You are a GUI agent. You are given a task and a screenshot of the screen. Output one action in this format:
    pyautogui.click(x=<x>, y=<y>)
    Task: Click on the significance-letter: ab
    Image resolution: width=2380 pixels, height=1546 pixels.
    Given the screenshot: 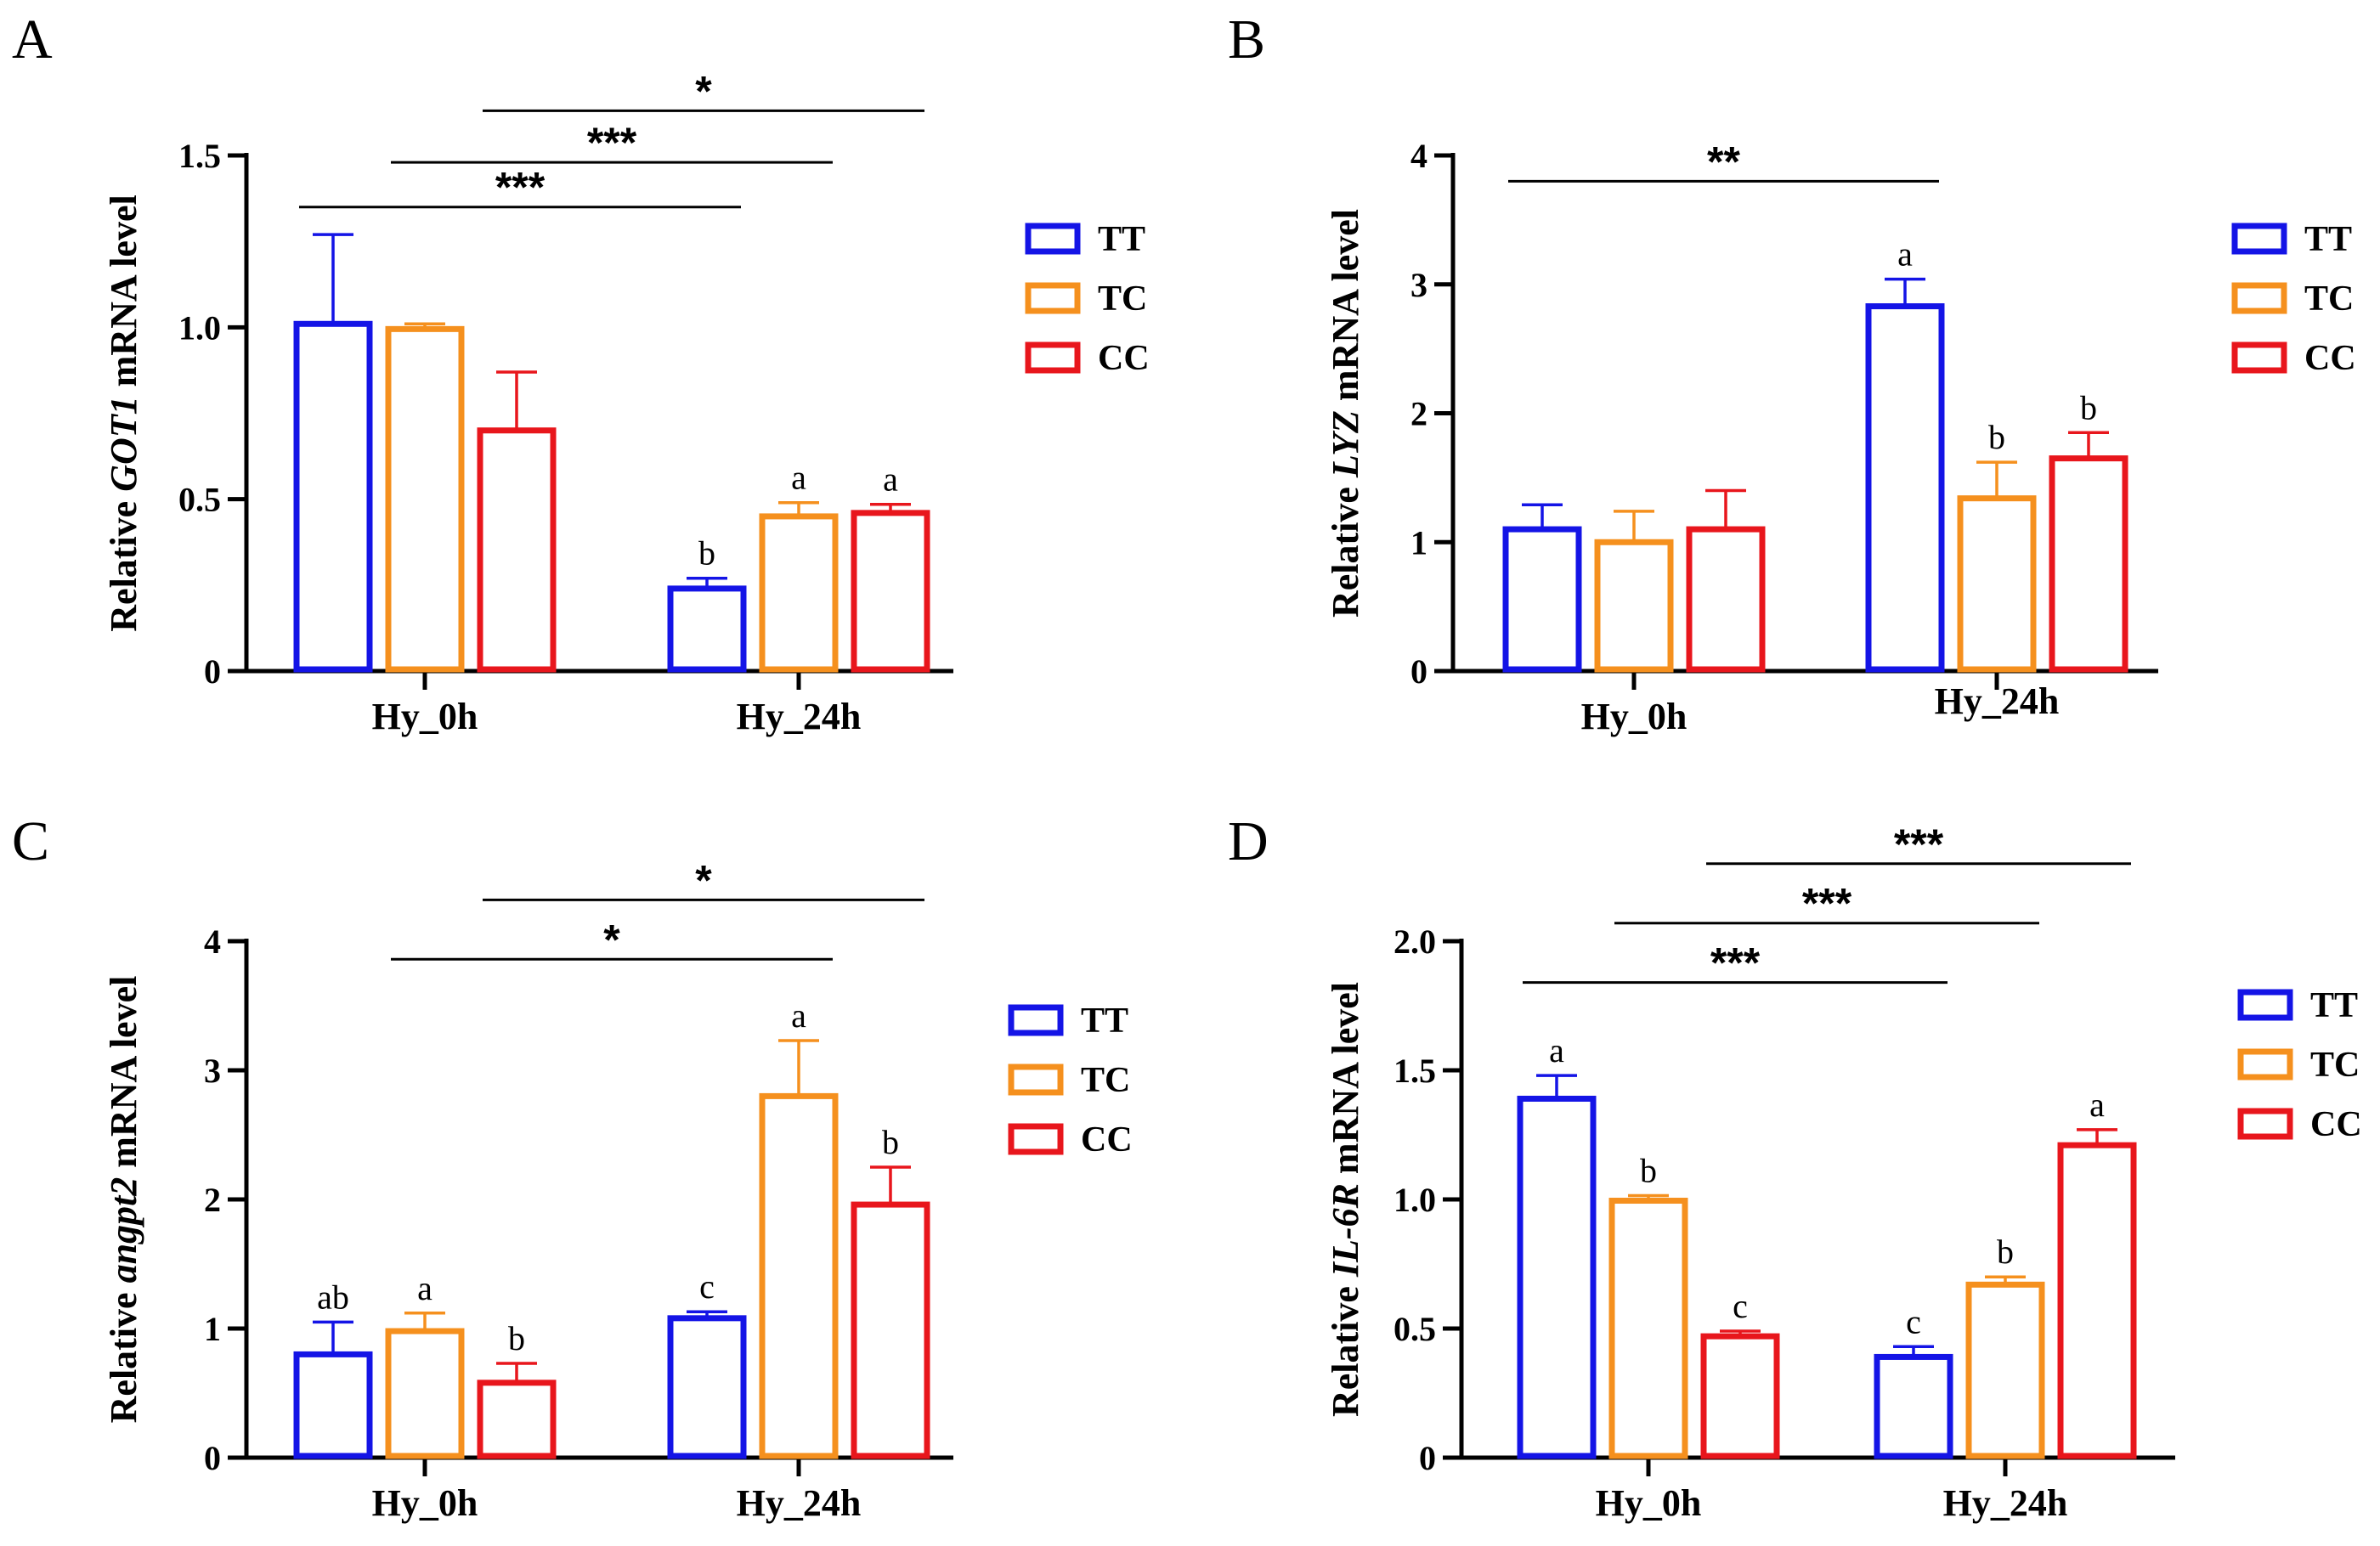 What is the action you would take?
    pyautogui.click(x=333, y=1297)
    